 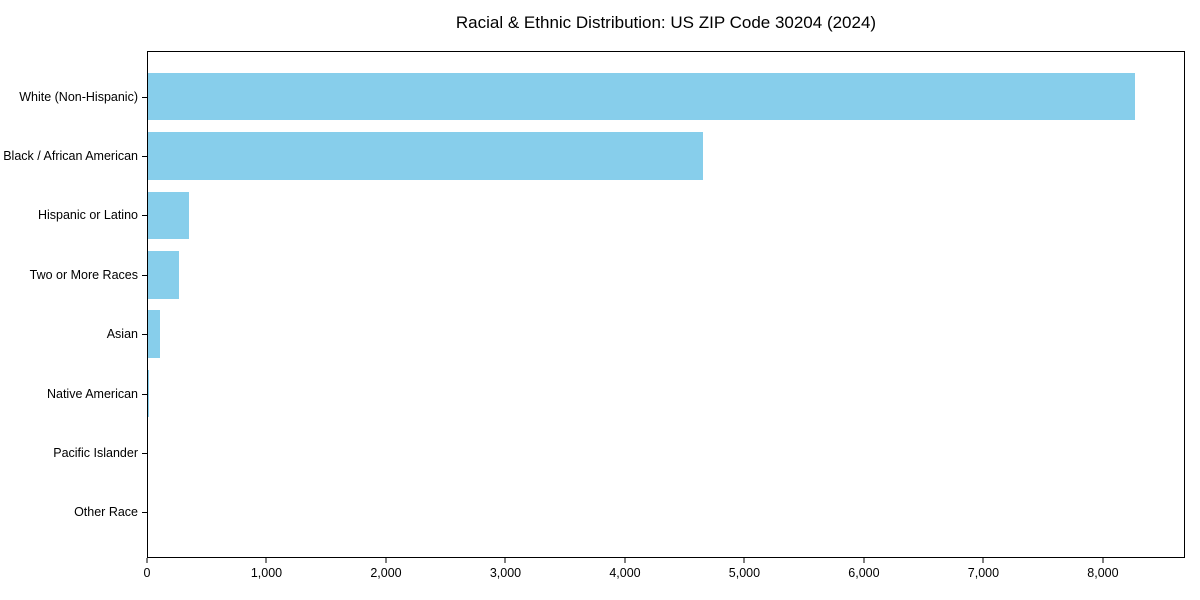 What do you see at coordinates (625, 573) in the screenshot?
I see `x-axis-tick-label: 4,000` at bounding box center [625, 573].